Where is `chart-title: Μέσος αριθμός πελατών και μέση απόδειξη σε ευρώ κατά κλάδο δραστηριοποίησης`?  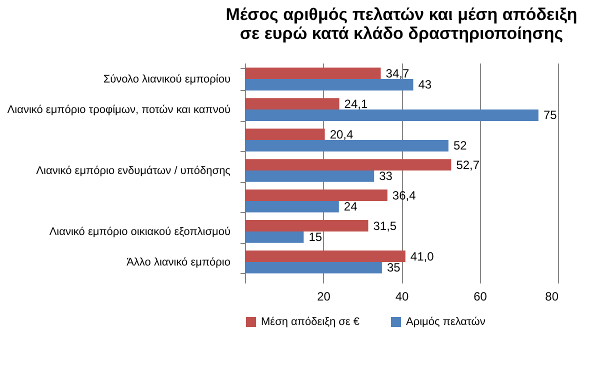
chart-title: Μέσος αριθμός πελατών και μέση απόδειξη σε ευρώ κατά κλάδο δραστηριοποίησης is located at coordinates (402, 24).